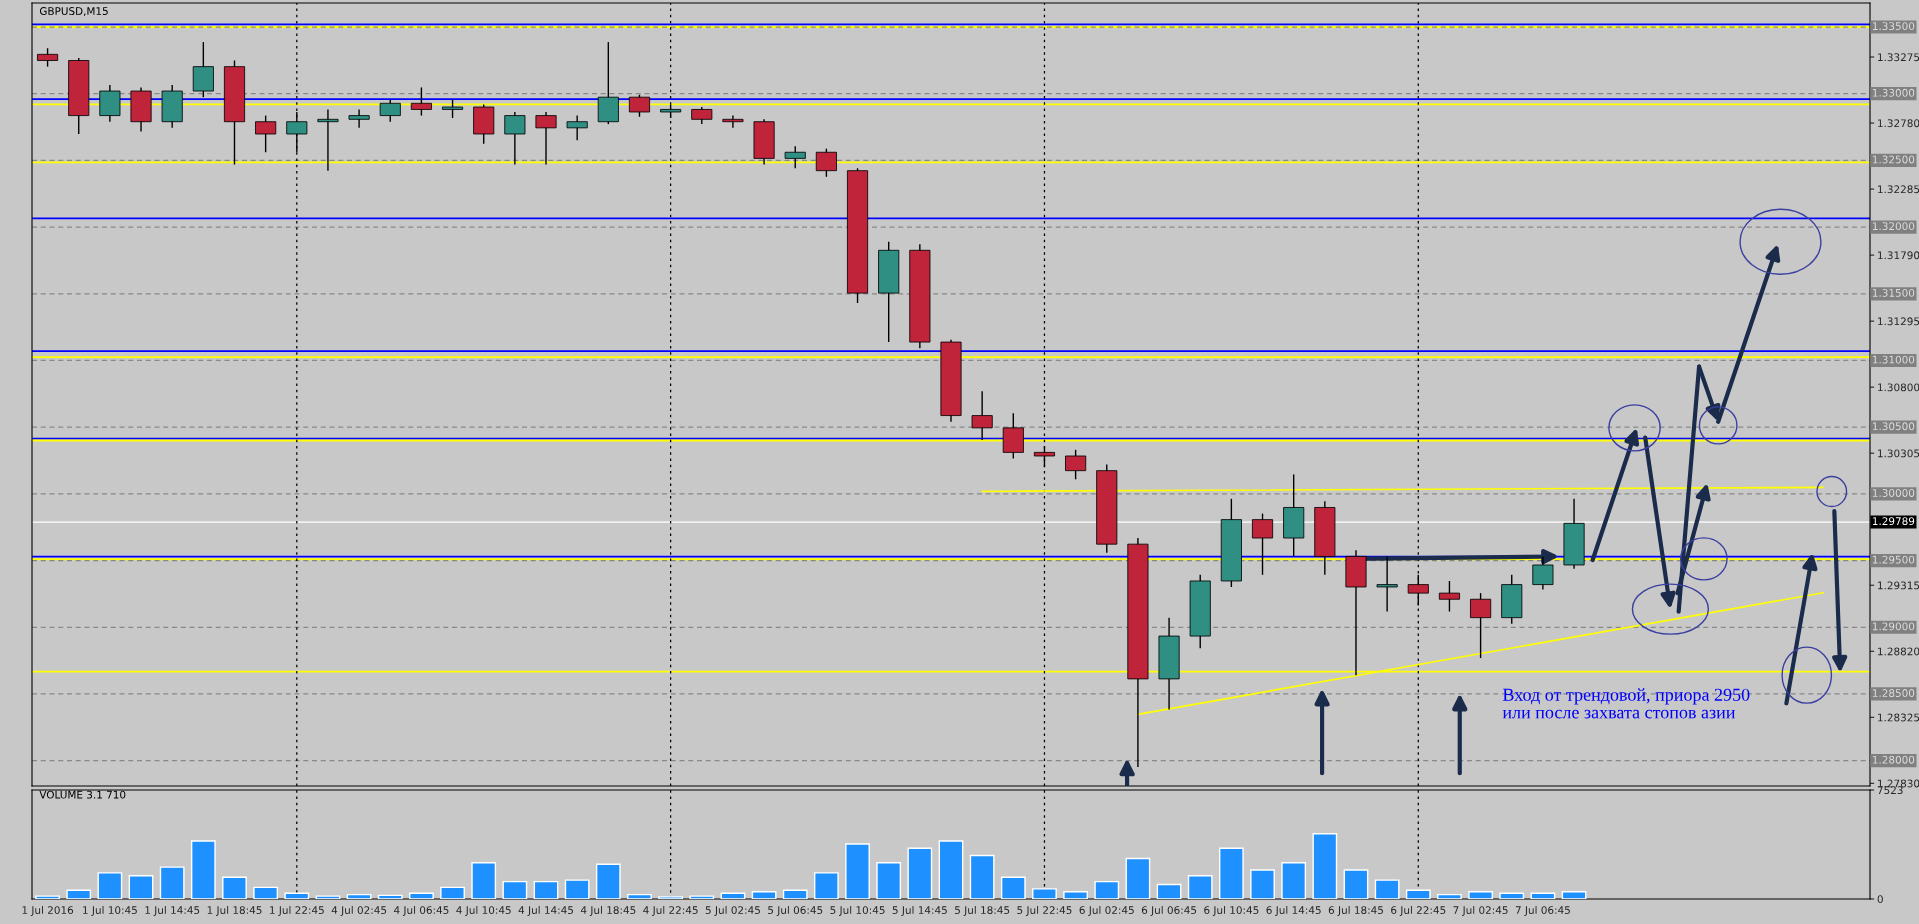  I want to click on x-tick-label: 1 Jul 14:45, so click(172, 910).